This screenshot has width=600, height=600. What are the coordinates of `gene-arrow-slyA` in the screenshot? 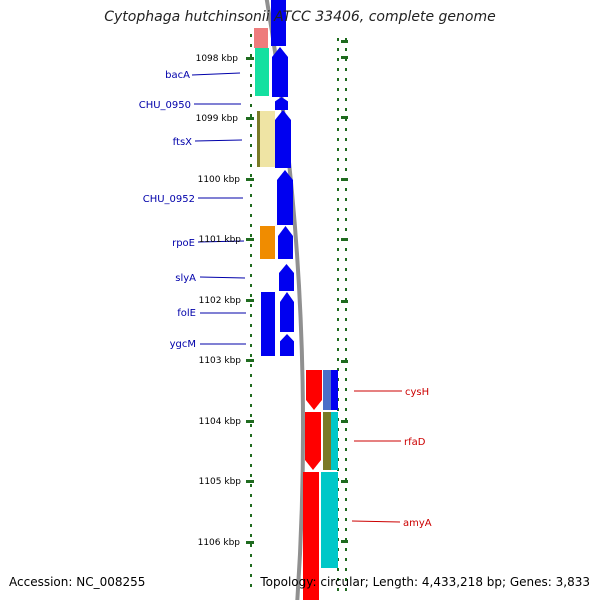 It's located at (286, 277).